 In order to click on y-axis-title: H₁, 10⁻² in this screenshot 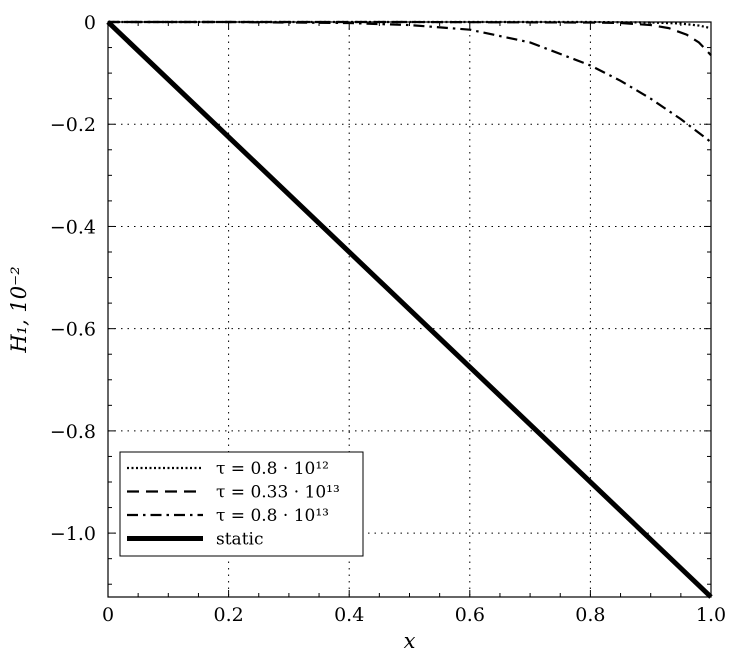, I will do `click(19, 309)`.